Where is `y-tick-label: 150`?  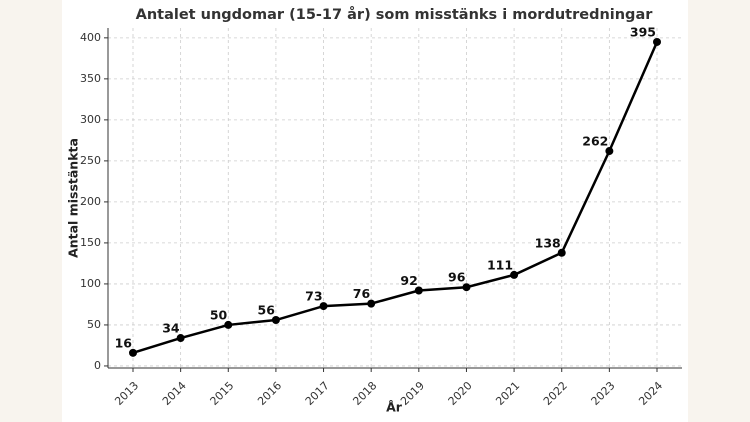 y-tick-label: 150 is located at coordinates (90, 242).